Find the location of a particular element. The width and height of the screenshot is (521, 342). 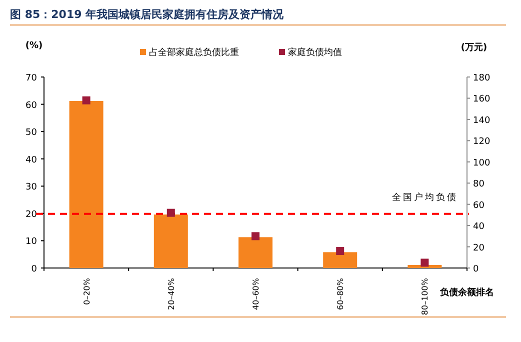

y2-axis-title: (万元) is located at coordinates (474, 47).